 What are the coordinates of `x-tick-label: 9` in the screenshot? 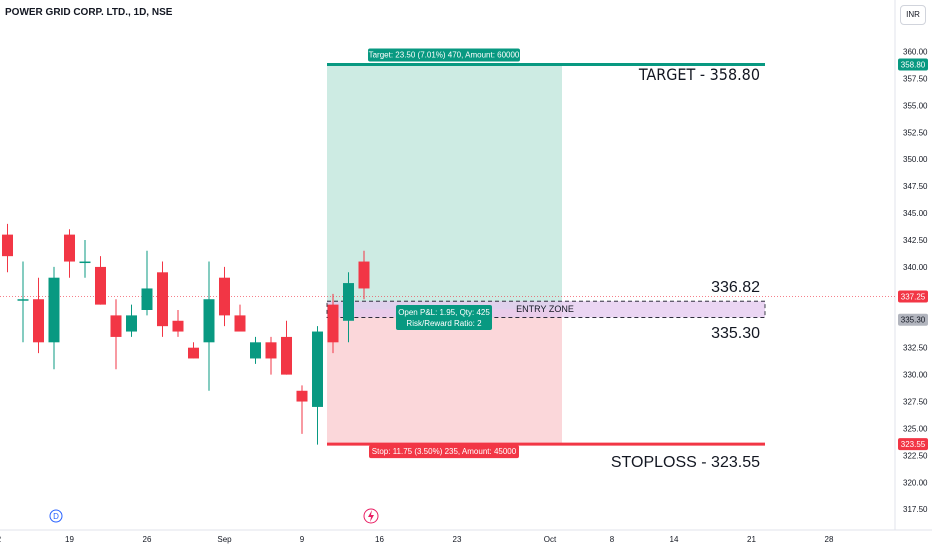 It's located at (302, 539).